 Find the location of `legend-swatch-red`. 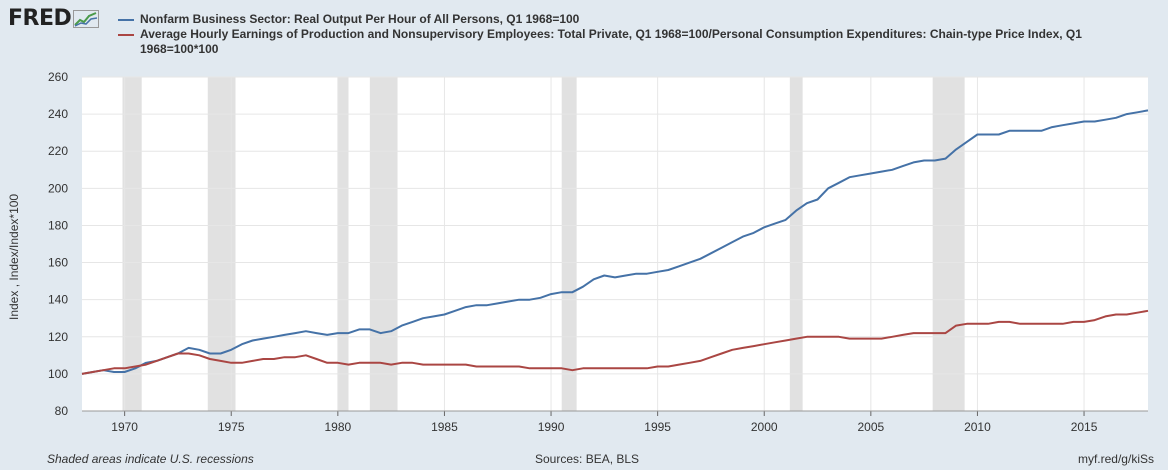

legend-swatch-red is located at coordinates (126, 35).